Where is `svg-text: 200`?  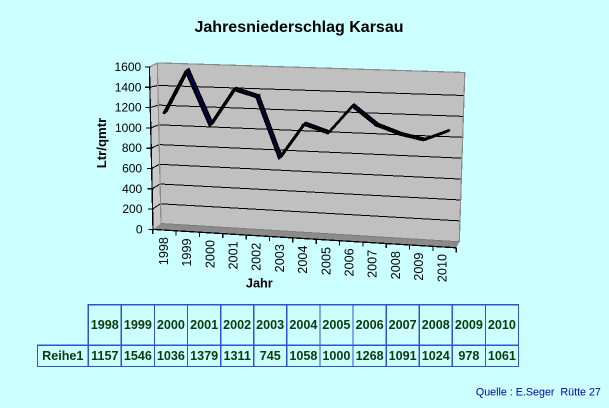
svg-text: 200 is located at coordinates (132, 209).